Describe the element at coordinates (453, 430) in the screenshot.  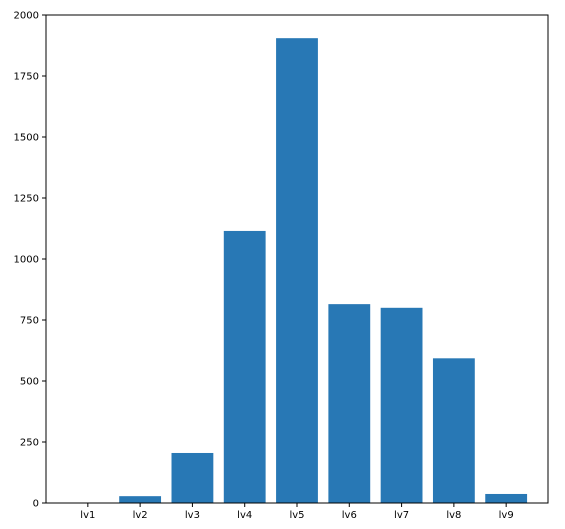
I see `bar-lv8` at that location.